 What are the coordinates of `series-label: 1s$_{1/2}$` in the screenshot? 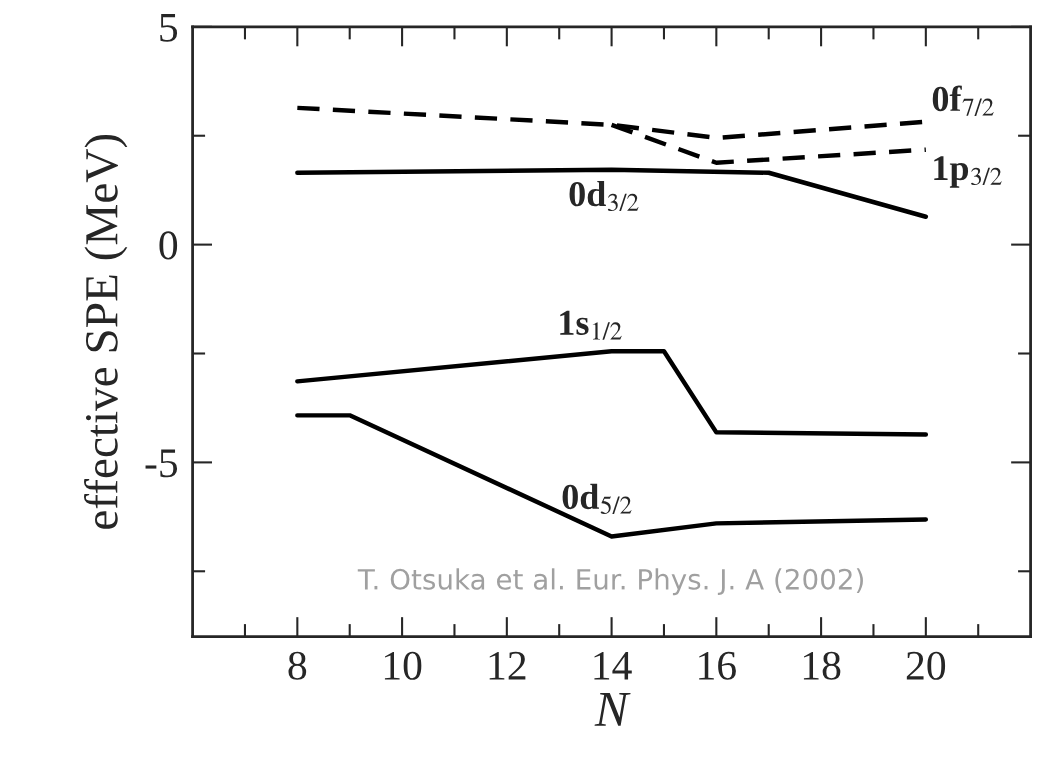 It's located at (591, 325).